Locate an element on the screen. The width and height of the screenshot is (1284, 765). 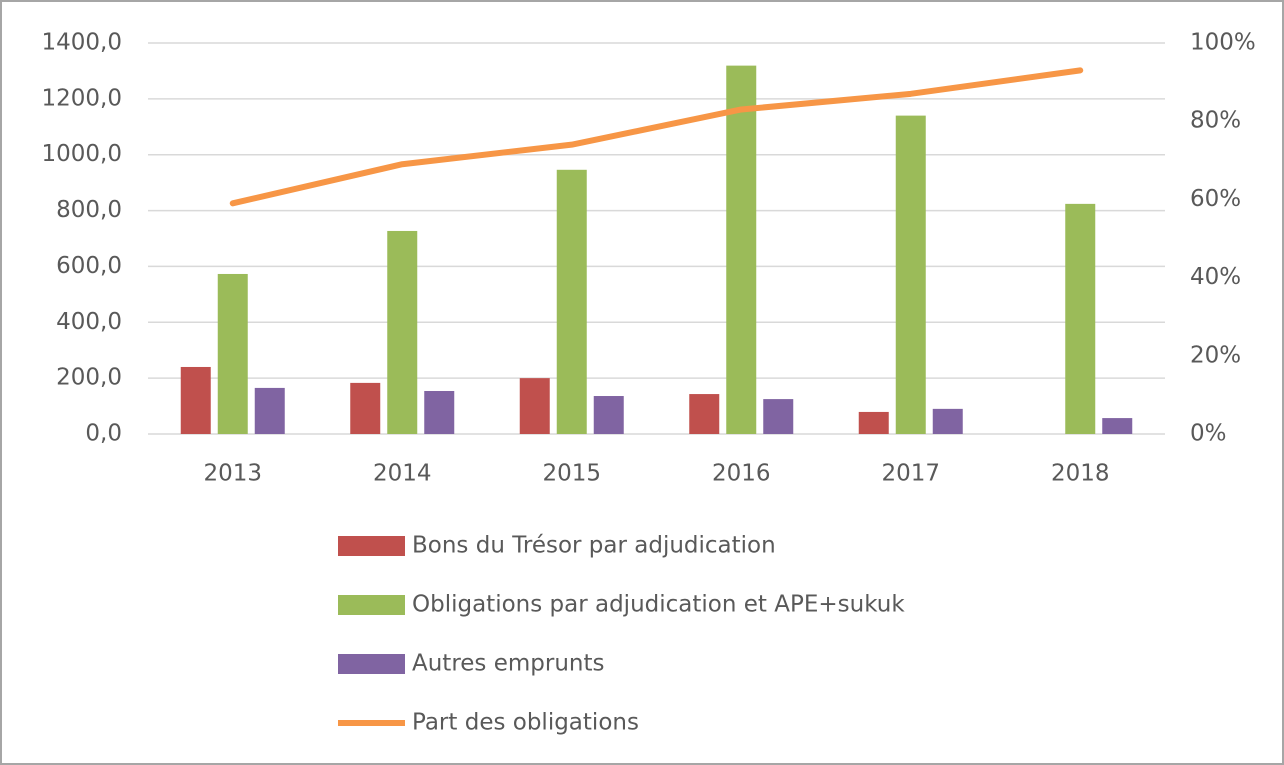
y2-tick-label: 80% is located at coordinates (1215, 121).